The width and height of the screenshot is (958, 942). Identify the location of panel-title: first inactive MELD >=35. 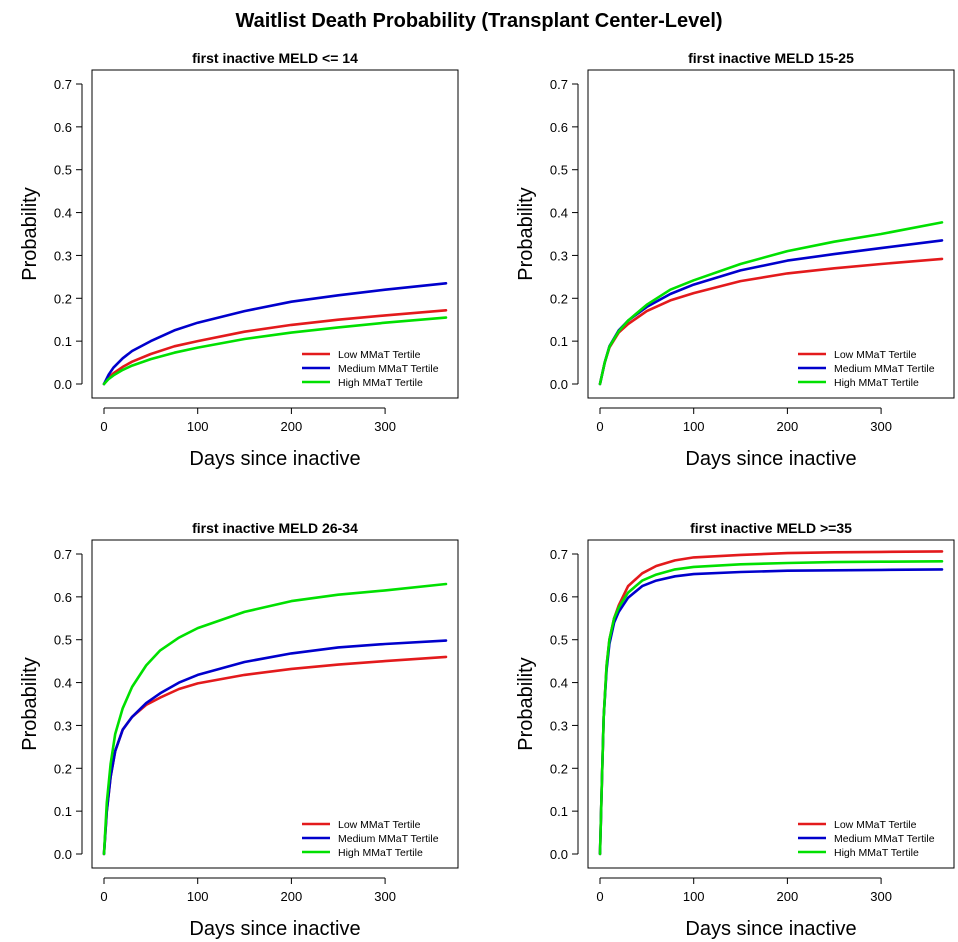
(771, 528).